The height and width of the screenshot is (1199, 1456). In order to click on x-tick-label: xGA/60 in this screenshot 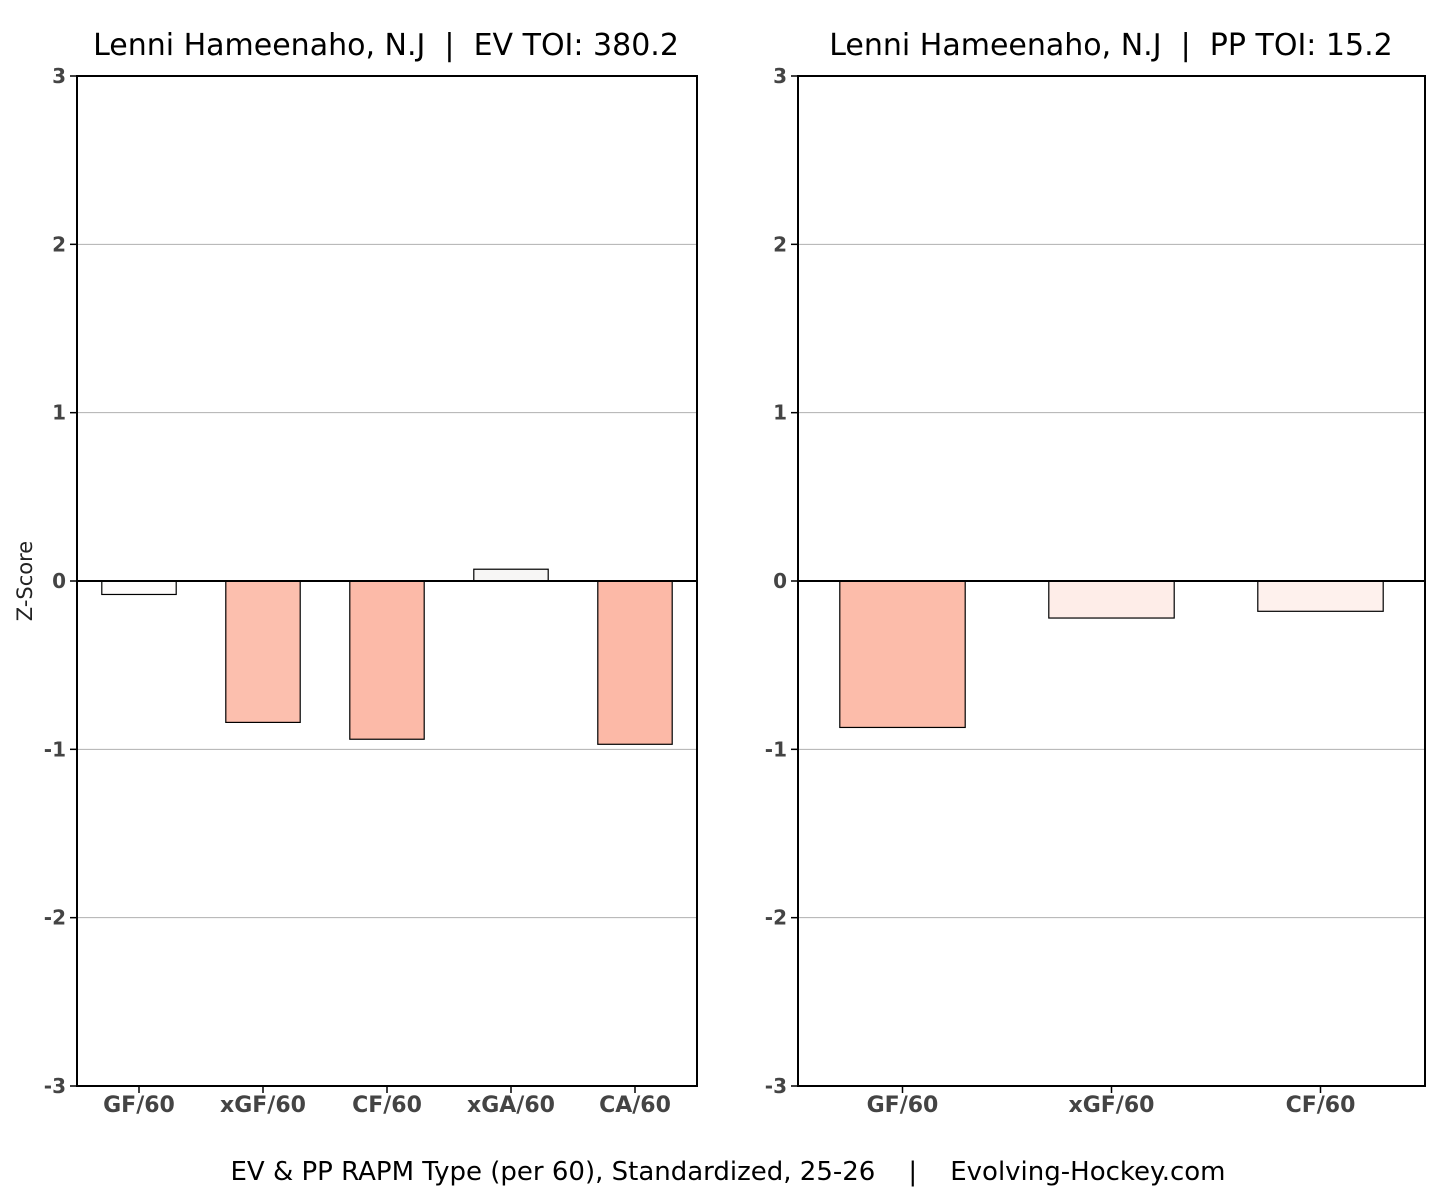, I will do `click(511, 1105)`.